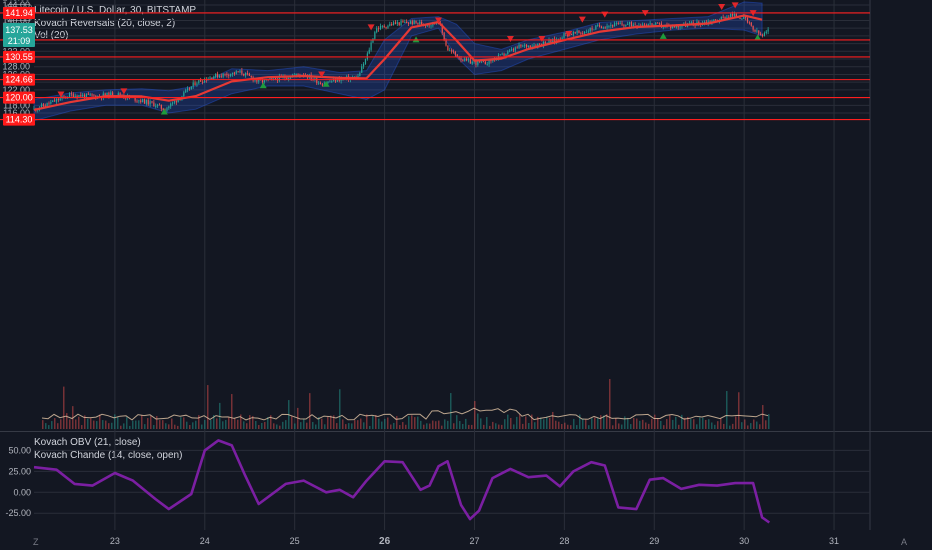  I want to click on timezone-button: Z, so click(36, 542).